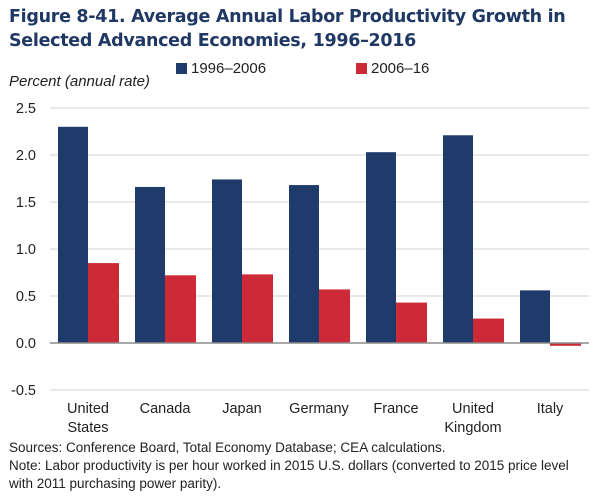 The width and height of the screenshot is (606, 498). I want to click on legend-item-series-1: 1996–2006, so click(221, 68).